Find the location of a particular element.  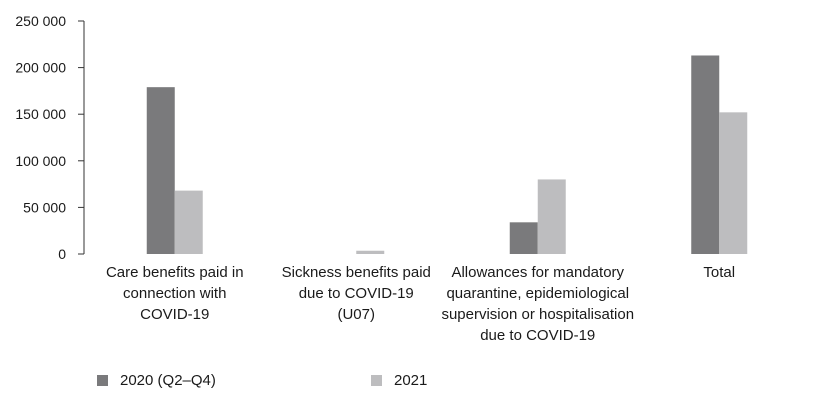

category-label: connection with is located at coordinates (174, 293).